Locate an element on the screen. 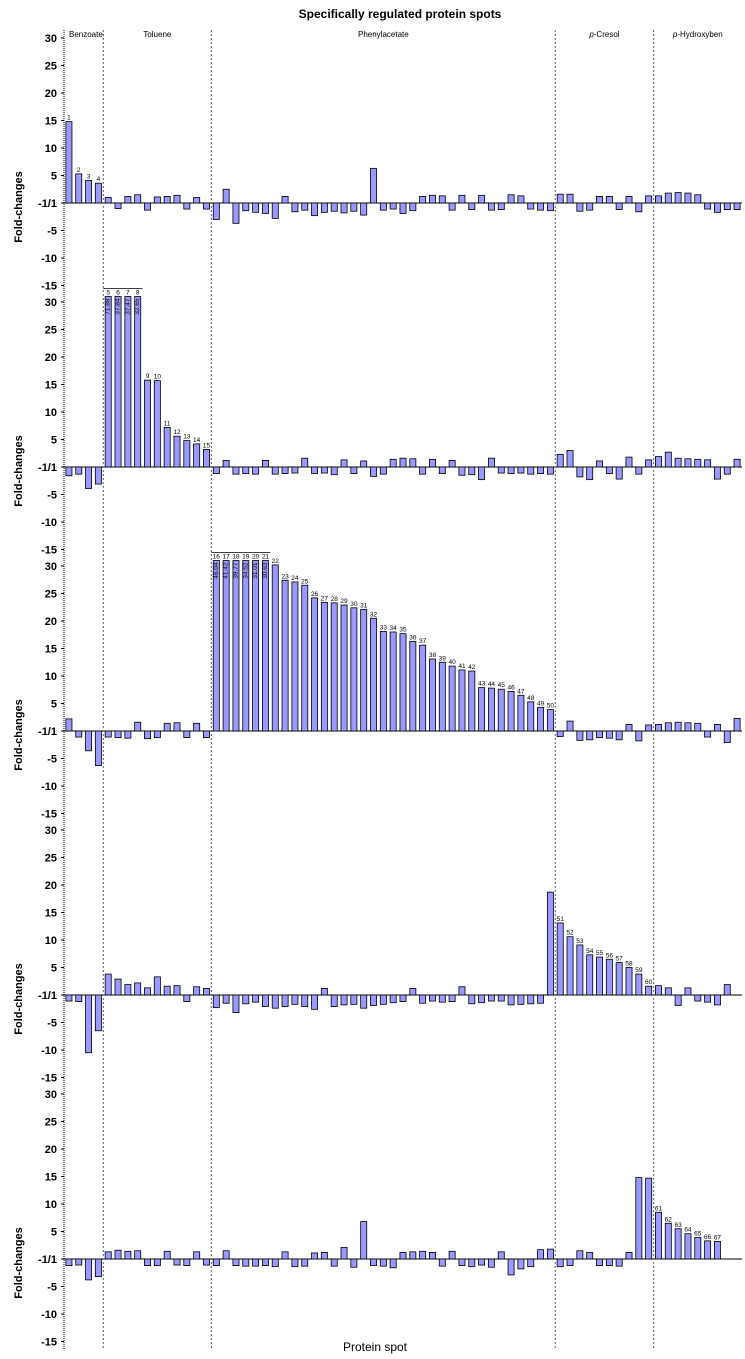 Image resolution: width=745 pixels, height=1359 pixels. spot-label: 51 is located at coordinates (561, 919).